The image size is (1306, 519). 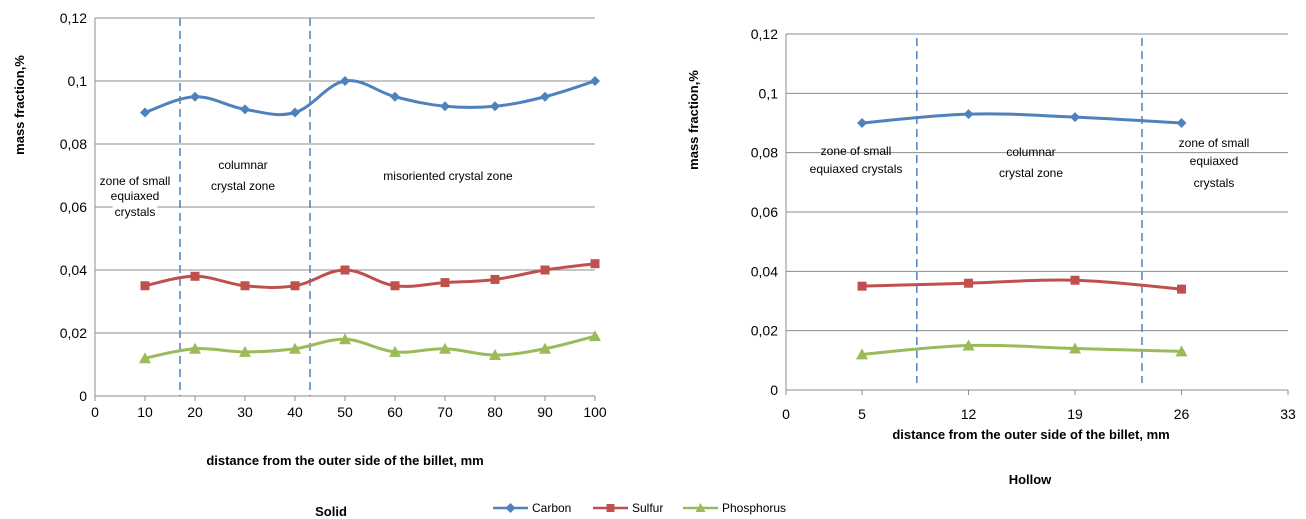 I want to click on hollow-markers, so click(x=1022, y=234).